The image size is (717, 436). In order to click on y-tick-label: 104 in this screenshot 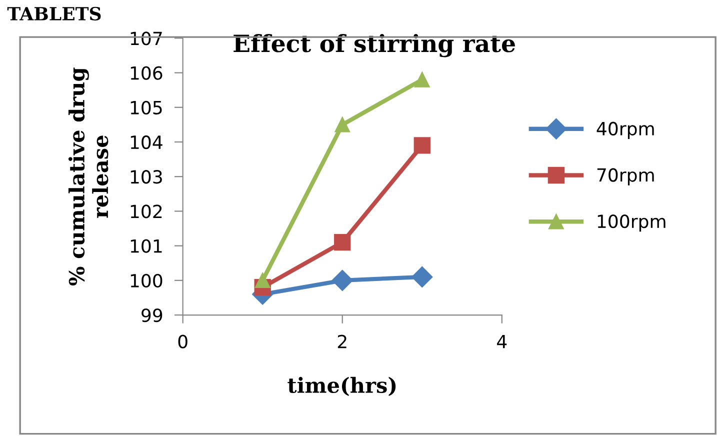, I will do `click(146, 142)`.